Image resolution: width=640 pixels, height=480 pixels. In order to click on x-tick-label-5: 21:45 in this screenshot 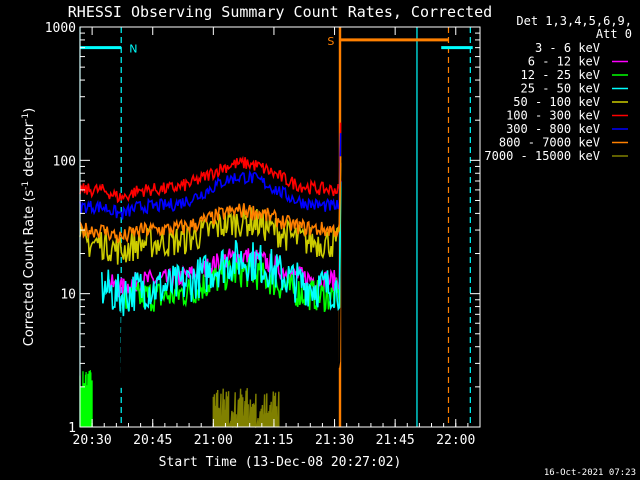, I will do `click(395, 440)`.